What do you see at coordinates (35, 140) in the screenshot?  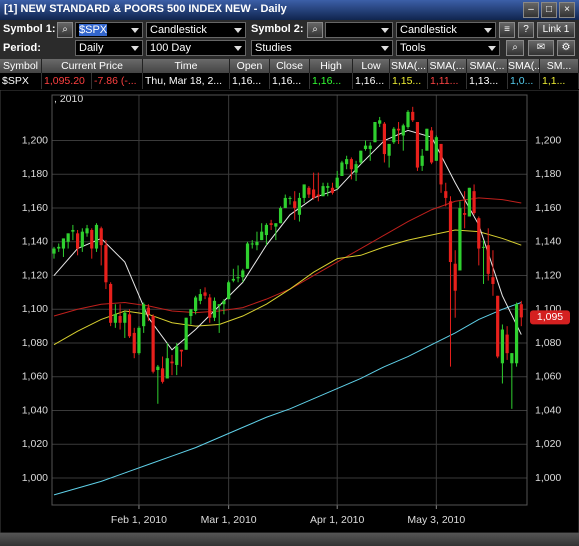 I see `y-tick-label: 1,200` at bounding box center [35, 140].